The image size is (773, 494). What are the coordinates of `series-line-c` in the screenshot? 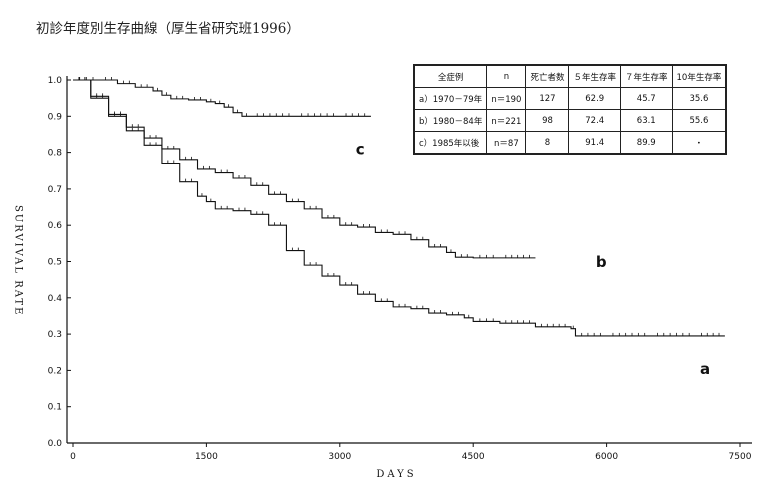 It's located at (222, 98).